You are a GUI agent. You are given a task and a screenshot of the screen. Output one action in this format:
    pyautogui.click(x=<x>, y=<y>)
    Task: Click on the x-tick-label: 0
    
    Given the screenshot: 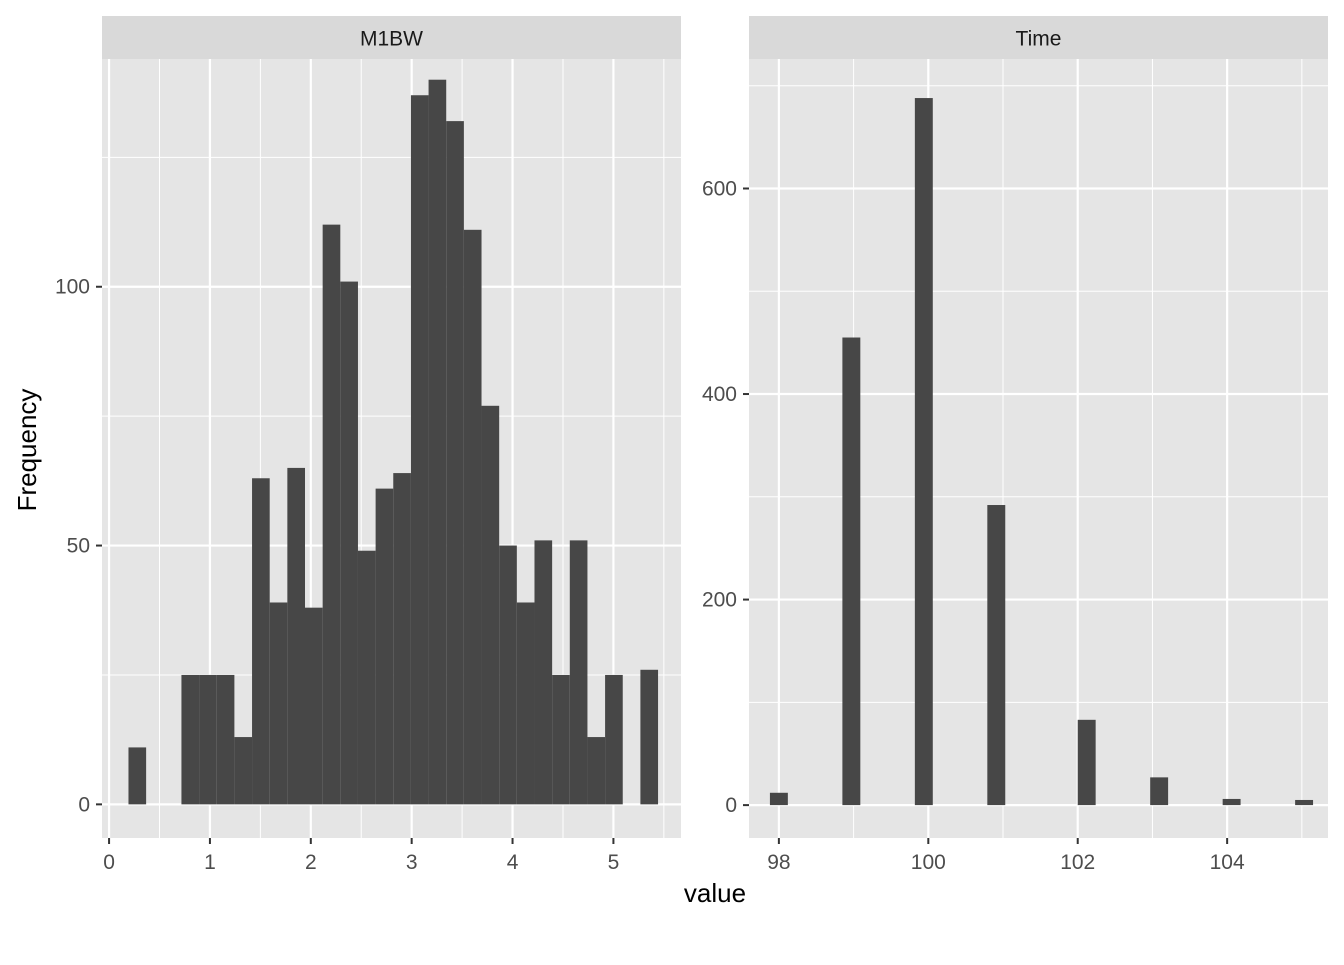 What is the action you would take?
    pyautogui.click(x=109, y=862)
    